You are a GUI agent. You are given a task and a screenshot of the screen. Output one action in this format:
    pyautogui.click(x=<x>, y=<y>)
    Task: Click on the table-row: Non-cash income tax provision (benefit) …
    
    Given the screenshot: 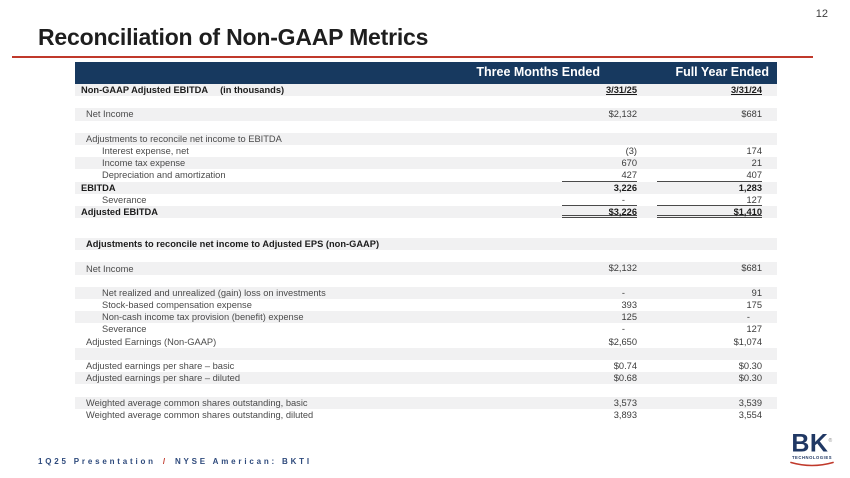 What is the action you would take?
    pyautogui.click(x=426, y=317)
    